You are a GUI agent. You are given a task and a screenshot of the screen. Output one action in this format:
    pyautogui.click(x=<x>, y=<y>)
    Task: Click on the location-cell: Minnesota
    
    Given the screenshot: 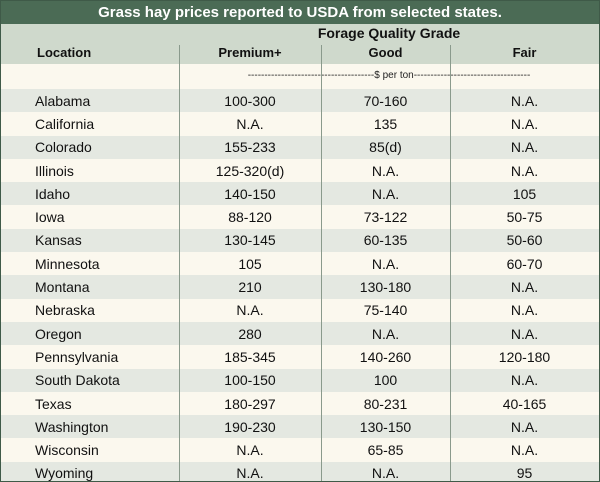 What is the action you would take?
    pyautogui.click(x=67, y=263)
    